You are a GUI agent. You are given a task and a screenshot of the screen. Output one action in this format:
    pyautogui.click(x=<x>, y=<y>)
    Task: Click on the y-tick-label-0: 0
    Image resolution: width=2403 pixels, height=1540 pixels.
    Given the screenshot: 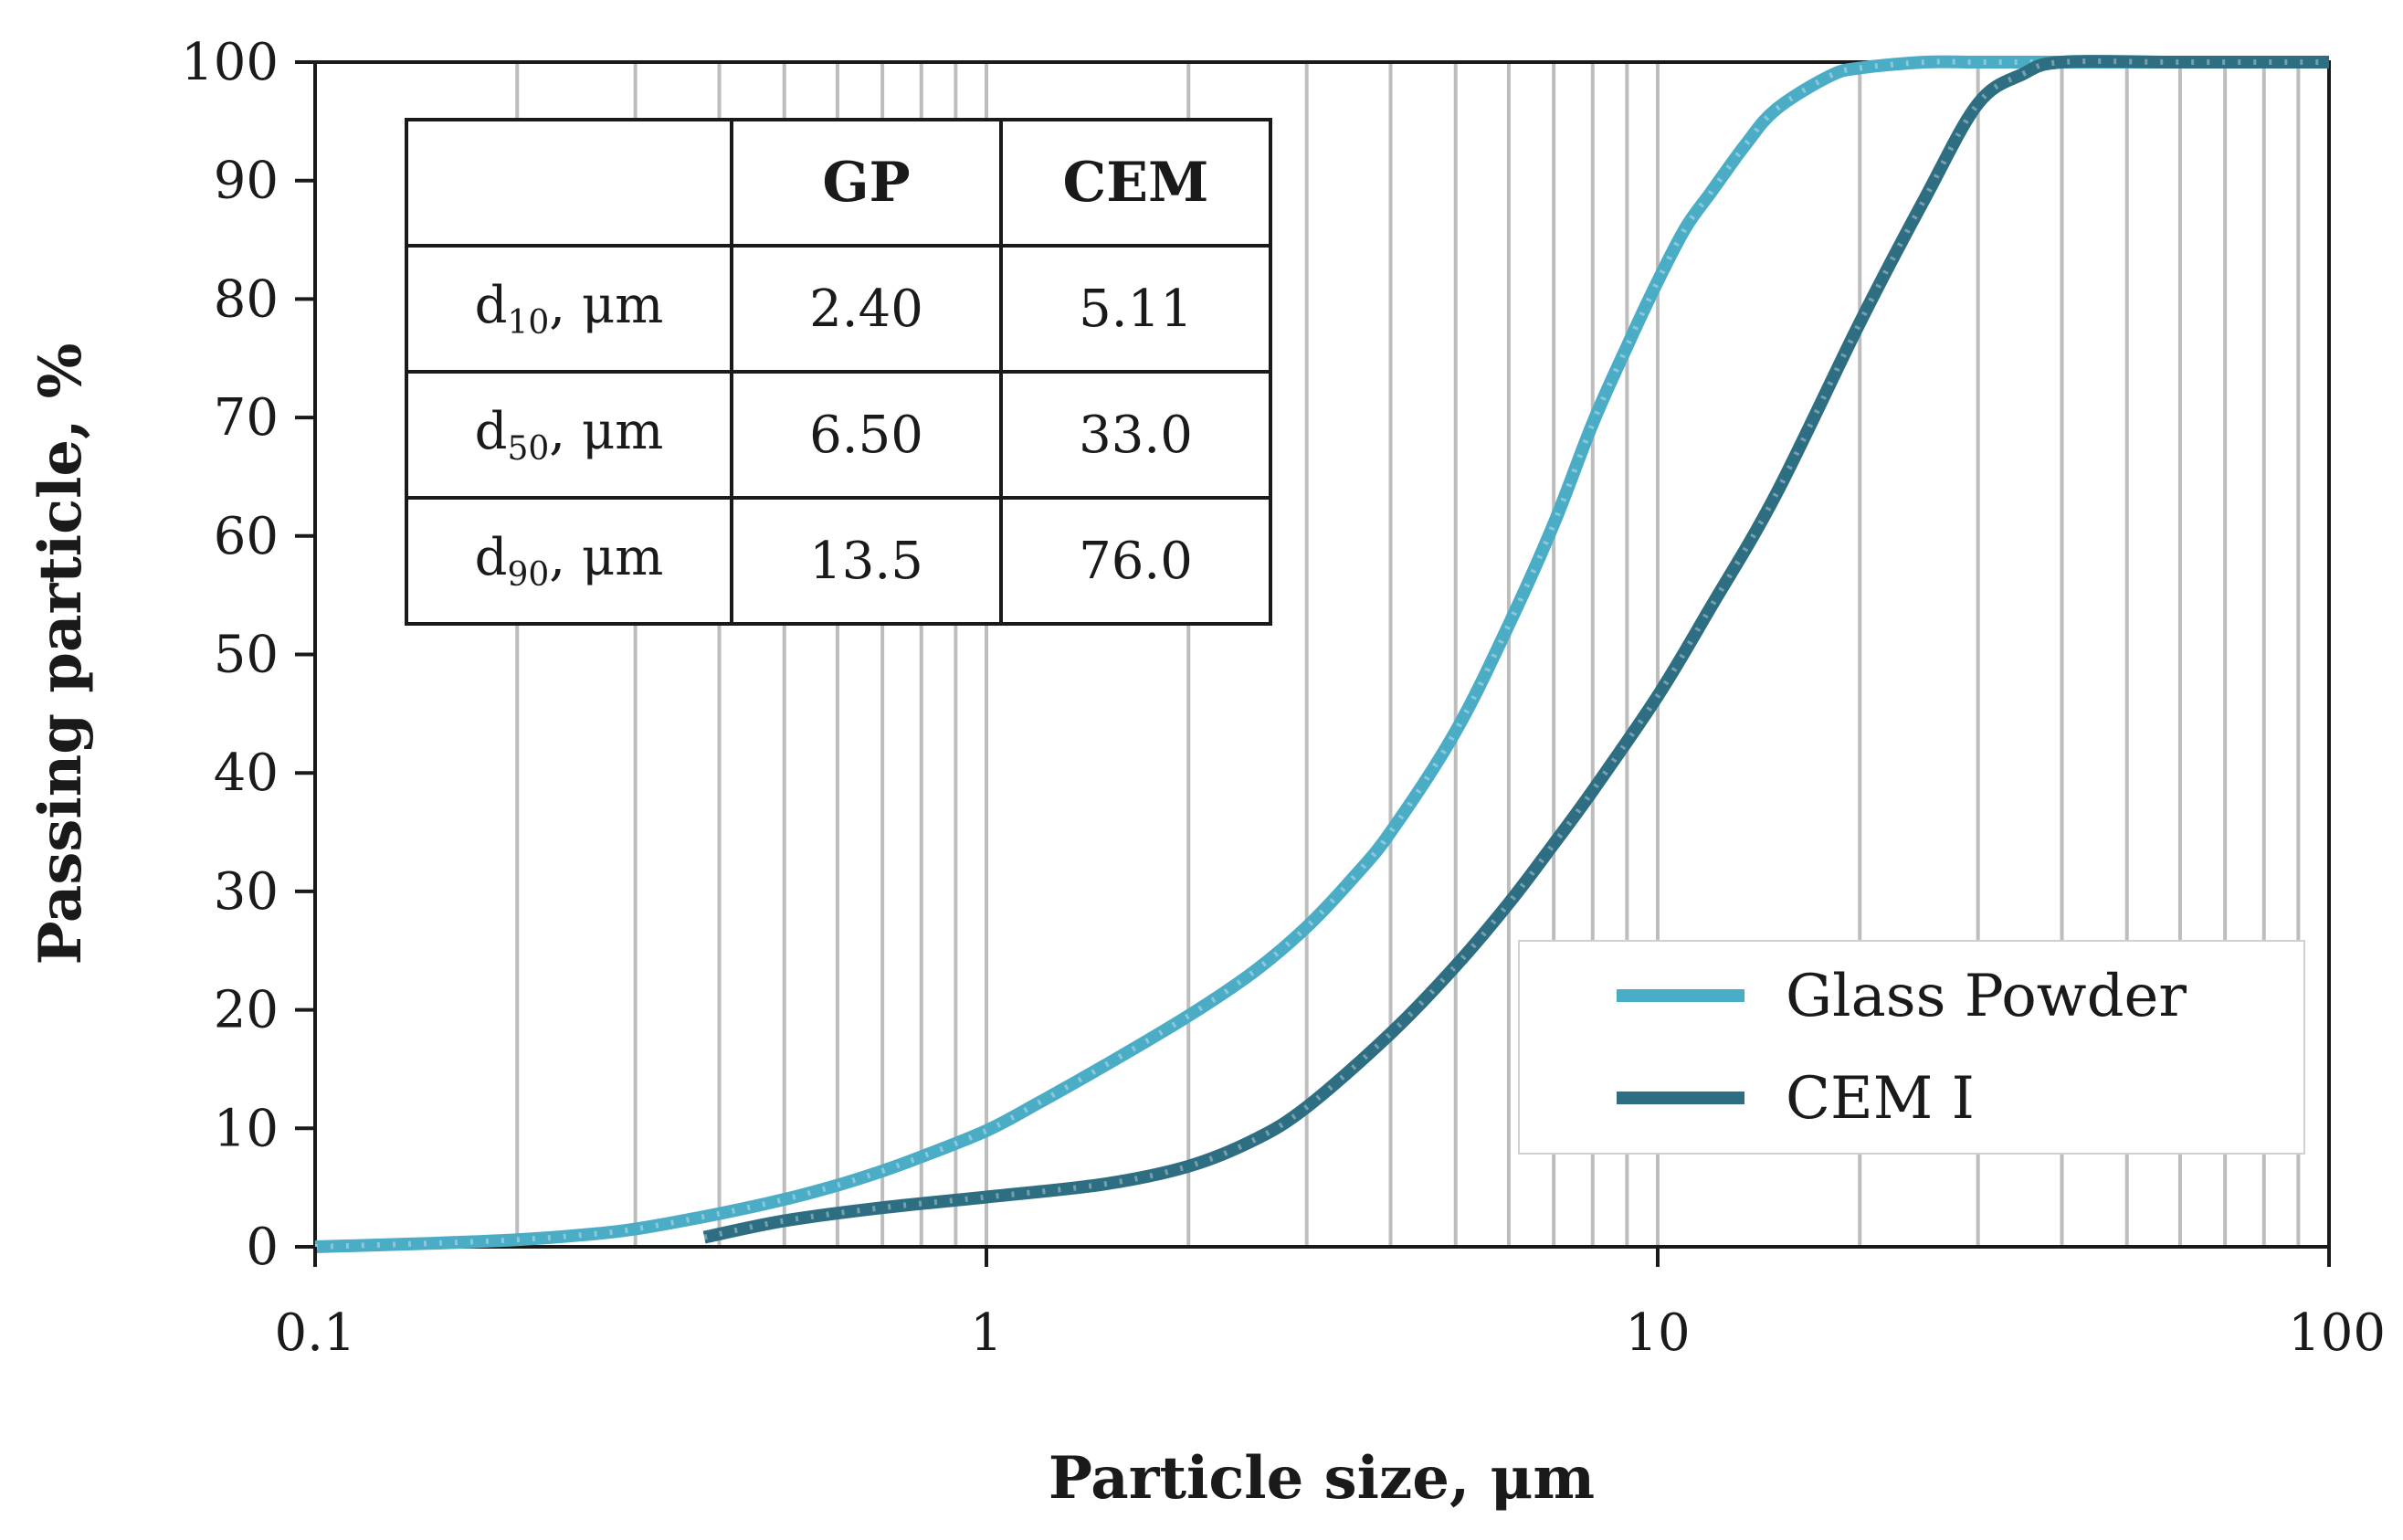 What is the action you would take?
    pyautogui.click(x=262, y=1247)
    